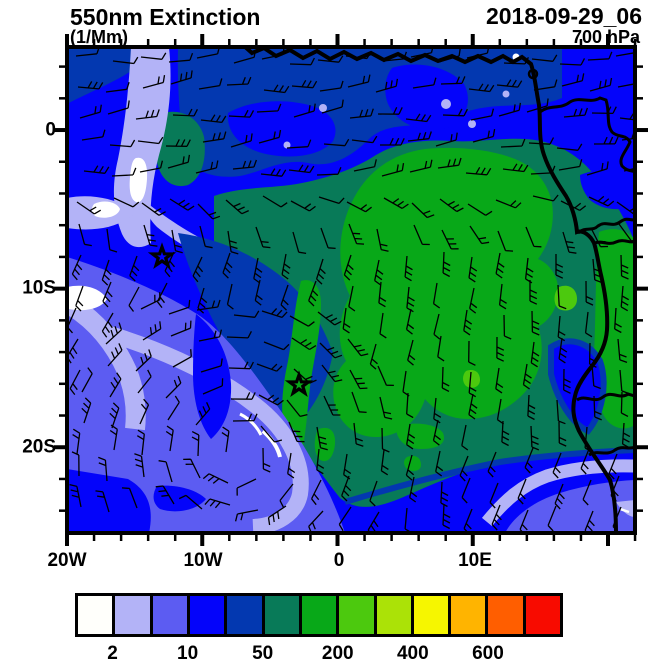 The height and width of the screenshot is (667, 650). I want to click on field-green-small, so click(325, 444).